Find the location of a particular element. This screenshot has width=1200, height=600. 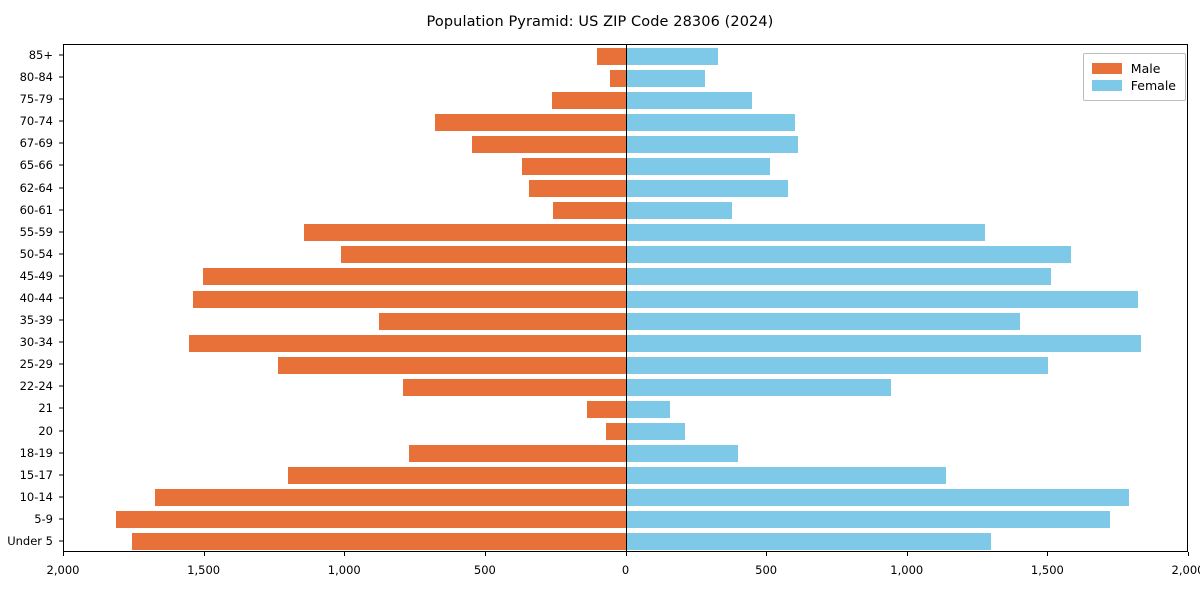

x-axis: 2,000 1,500 1,000 500 0 500 1,000 1,500 2,000 is located at coordinates (623, 572).